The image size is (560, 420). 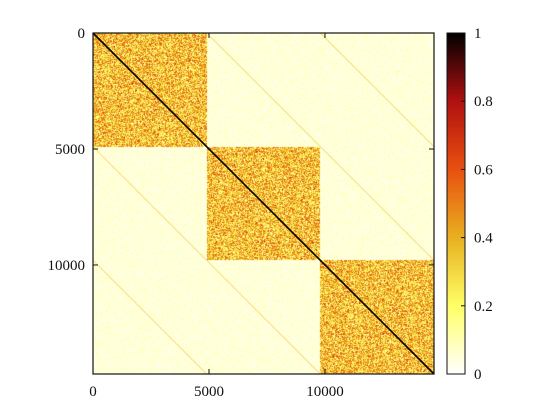 I want to click on x-tick-label: 10000, so click(x=325, y=392).